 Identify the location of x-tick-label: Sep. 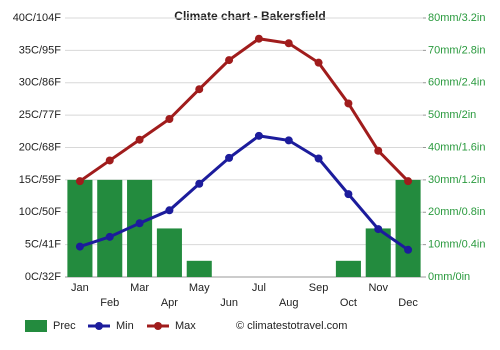
(319, 288).